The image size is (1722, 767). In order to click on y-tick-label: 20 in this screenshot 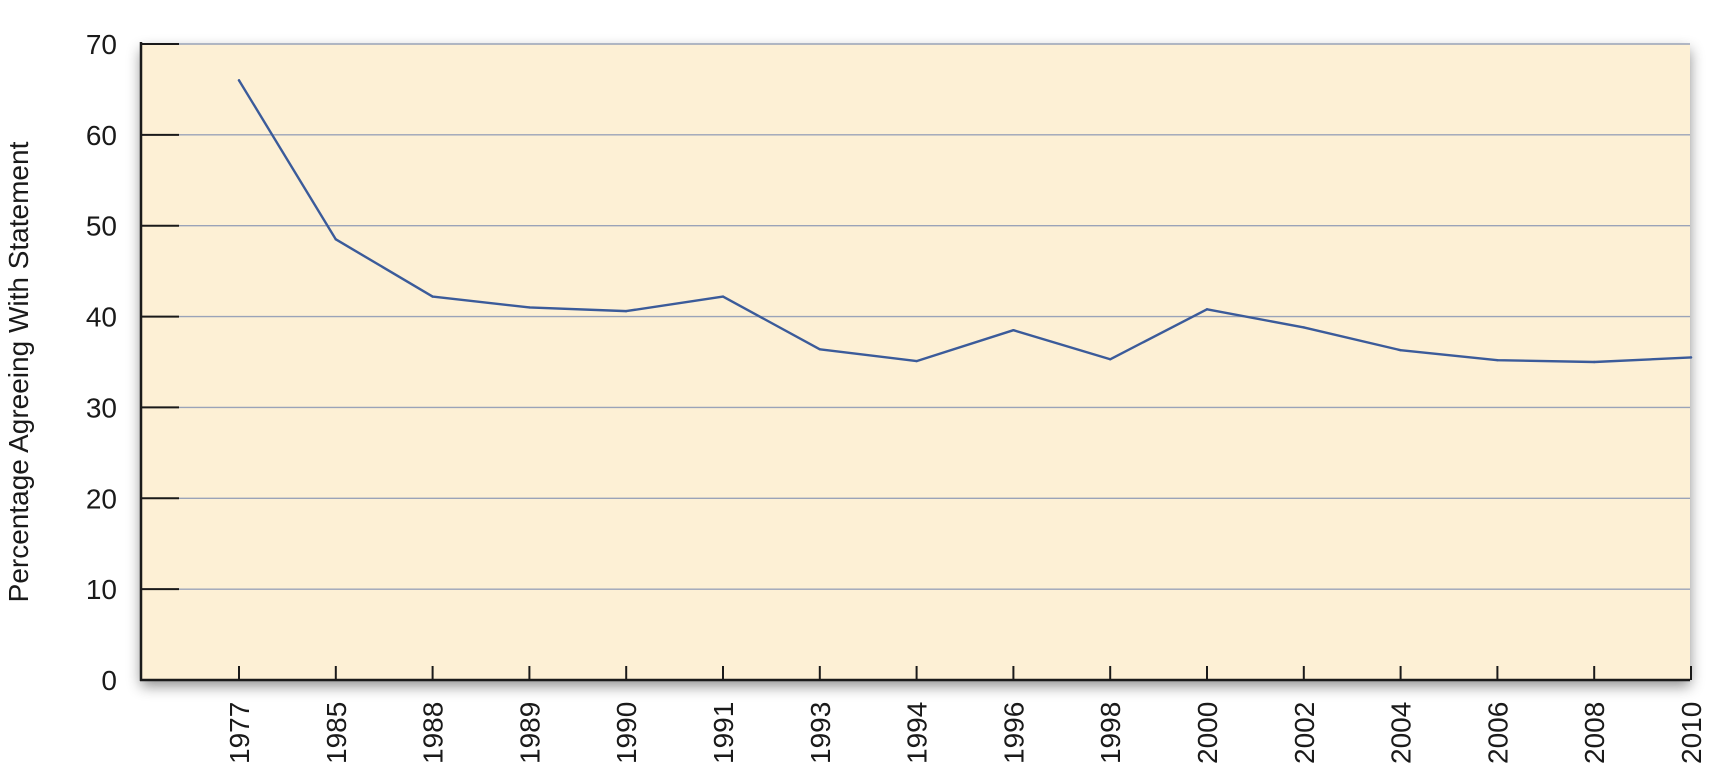, I will do `click(101, 498)`.